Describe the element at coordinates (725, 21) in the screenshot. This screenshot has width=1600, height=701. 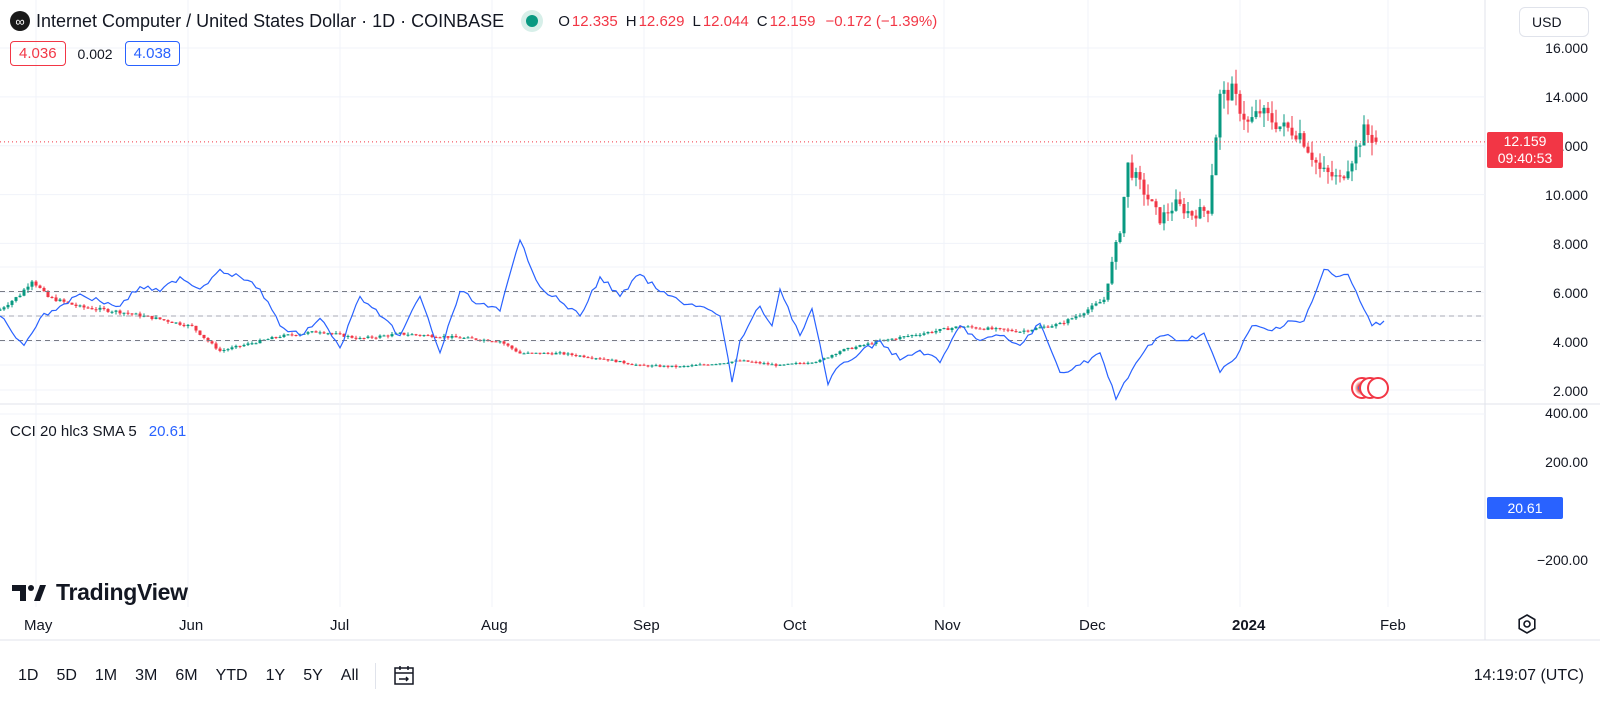
I see `low-value: 12.044` at that location.